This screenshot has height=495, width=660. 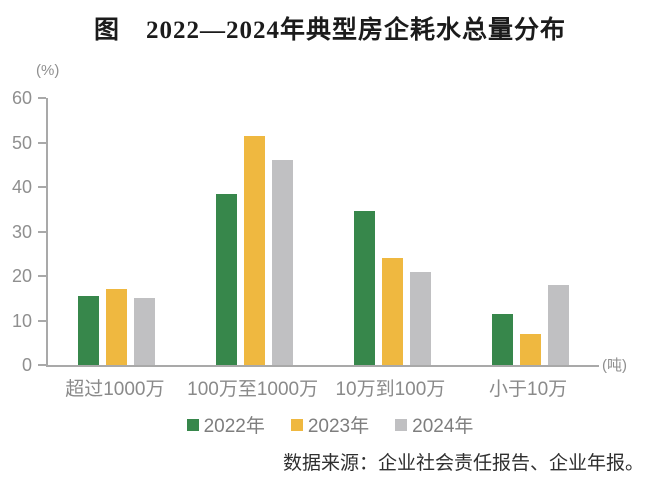 I want to click on x-axis-labels: 超过1000万 100万至1000万 10万到100万 小于10万, so click(x=321, y=387).